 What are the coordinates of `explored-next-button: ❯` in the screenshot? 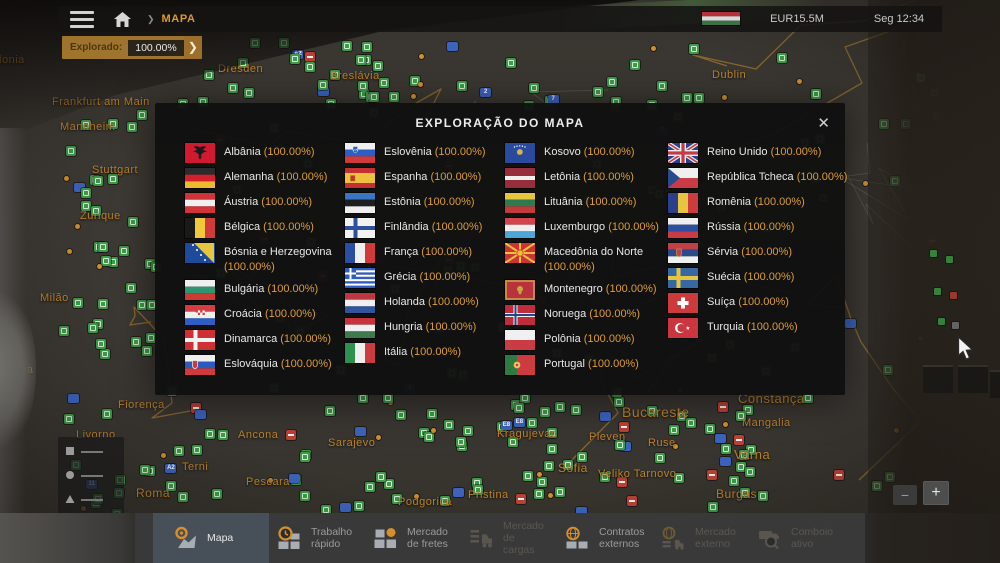 It's located at (192, 47).